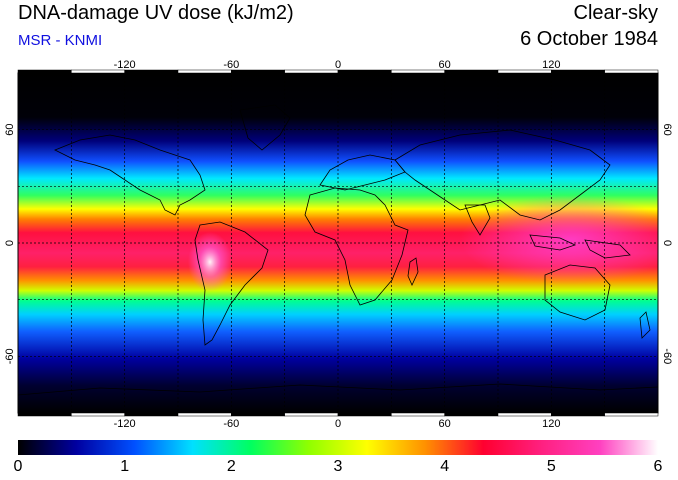  What do you see at coordinates (445, 466) in the screenshot?
I see `colorbar-tick-label: 4` at bounding box center [445, 466].